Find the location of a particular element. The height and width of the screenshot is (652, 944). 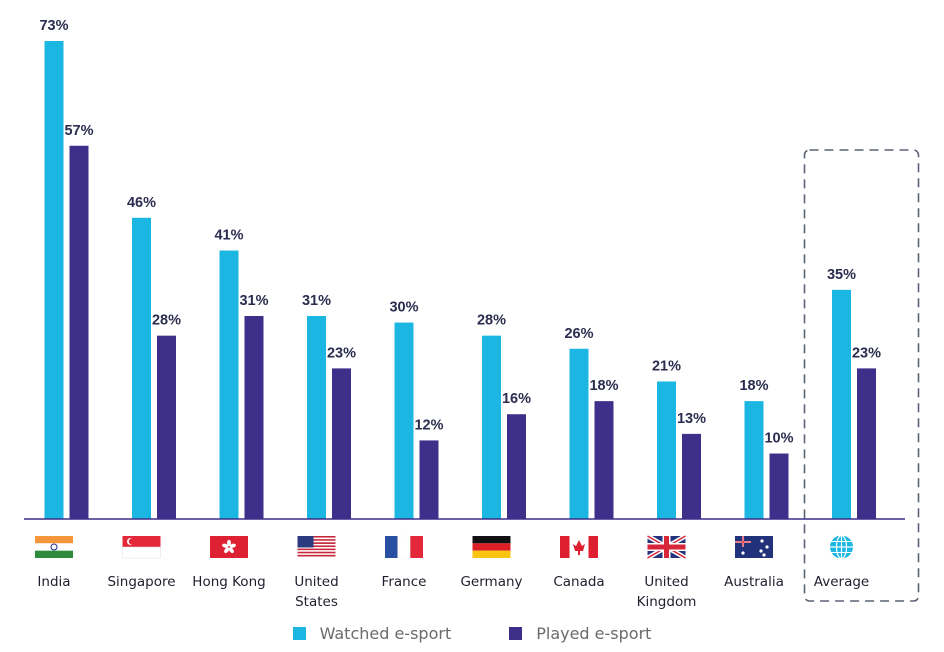

legend-item-watched: Watched e-sport is located at coordinates (372, 633).